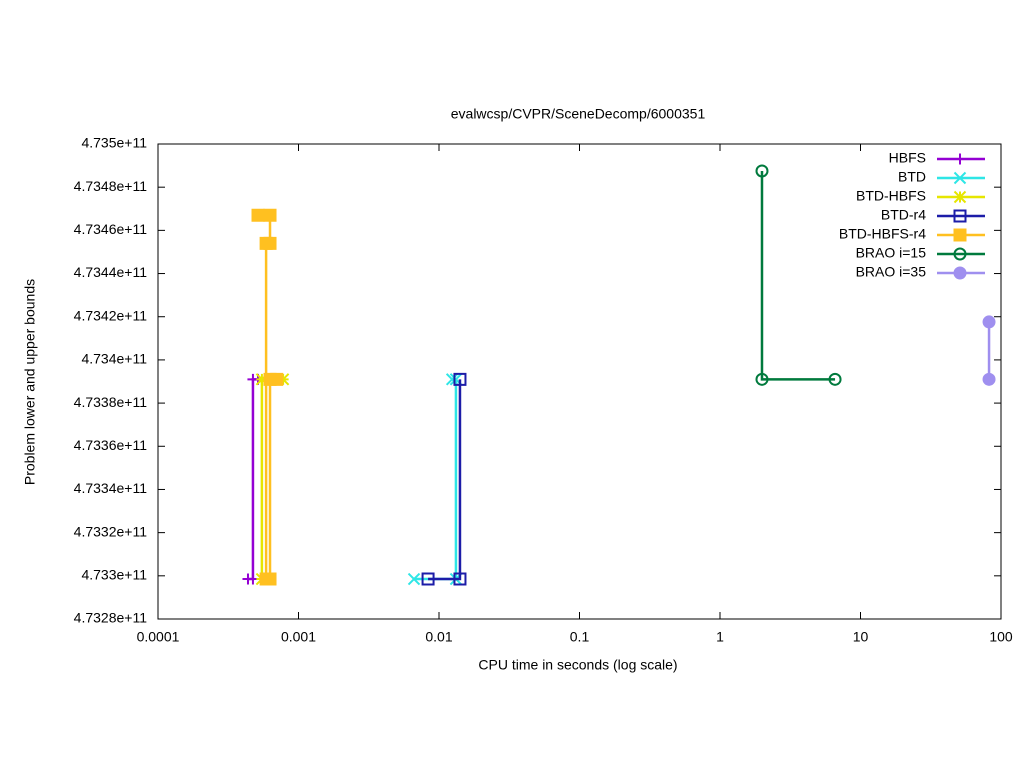  I want to click on y-tick-label: 4.7328e+11, so click(111, 618).